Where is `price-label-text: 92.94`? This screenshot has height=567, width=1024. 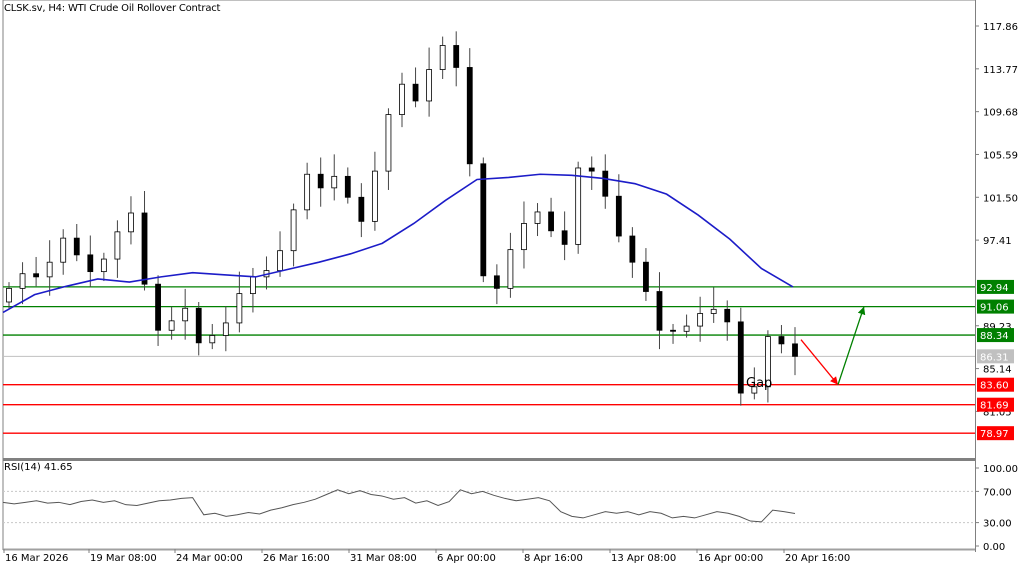
price-label-text: 92.94 is located at coordinates (994, 288).